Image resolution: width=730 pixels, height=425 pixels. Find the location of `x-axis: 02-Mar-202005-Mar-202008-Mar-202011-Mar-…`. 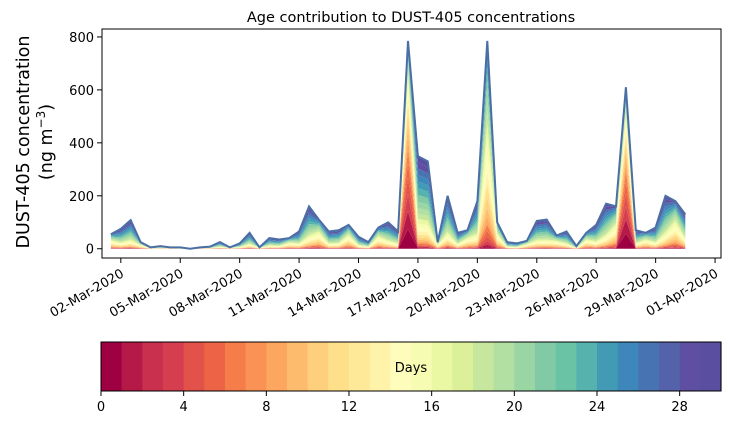

x-axis: 02-Mar-202005-Mar-202008-Mar-202011-Mar-… is located at coordinates (384, 289).